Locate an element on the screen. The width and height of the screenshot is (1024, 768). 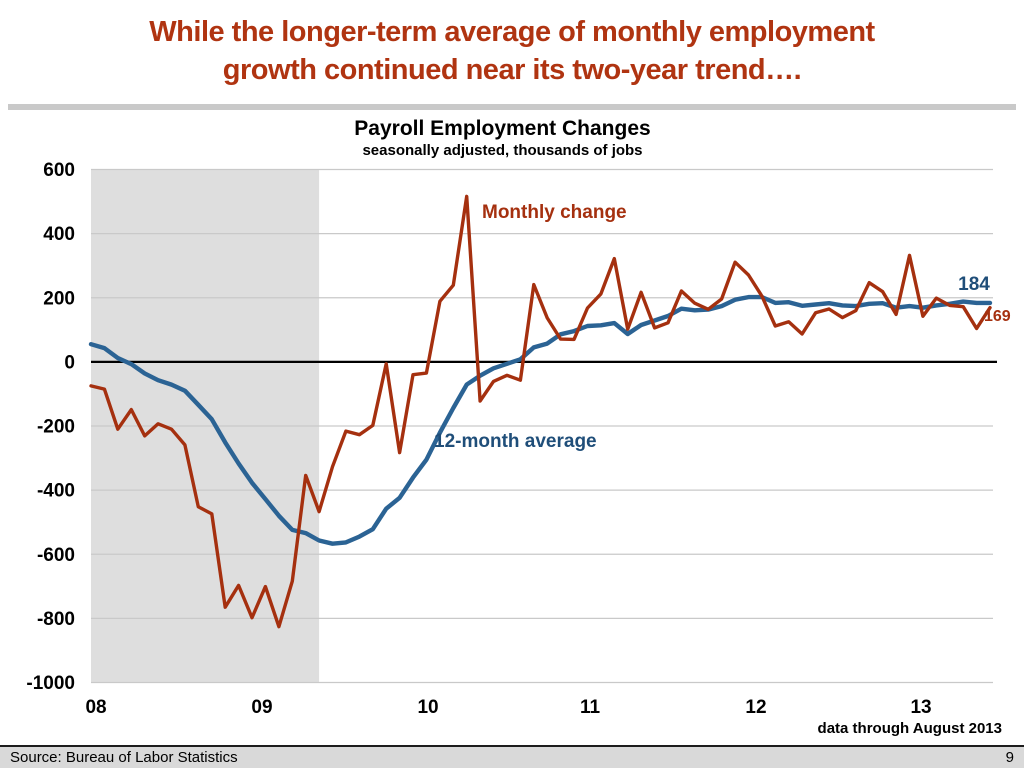
y-axis-label: -1000 is located at coordinates (50, 683).